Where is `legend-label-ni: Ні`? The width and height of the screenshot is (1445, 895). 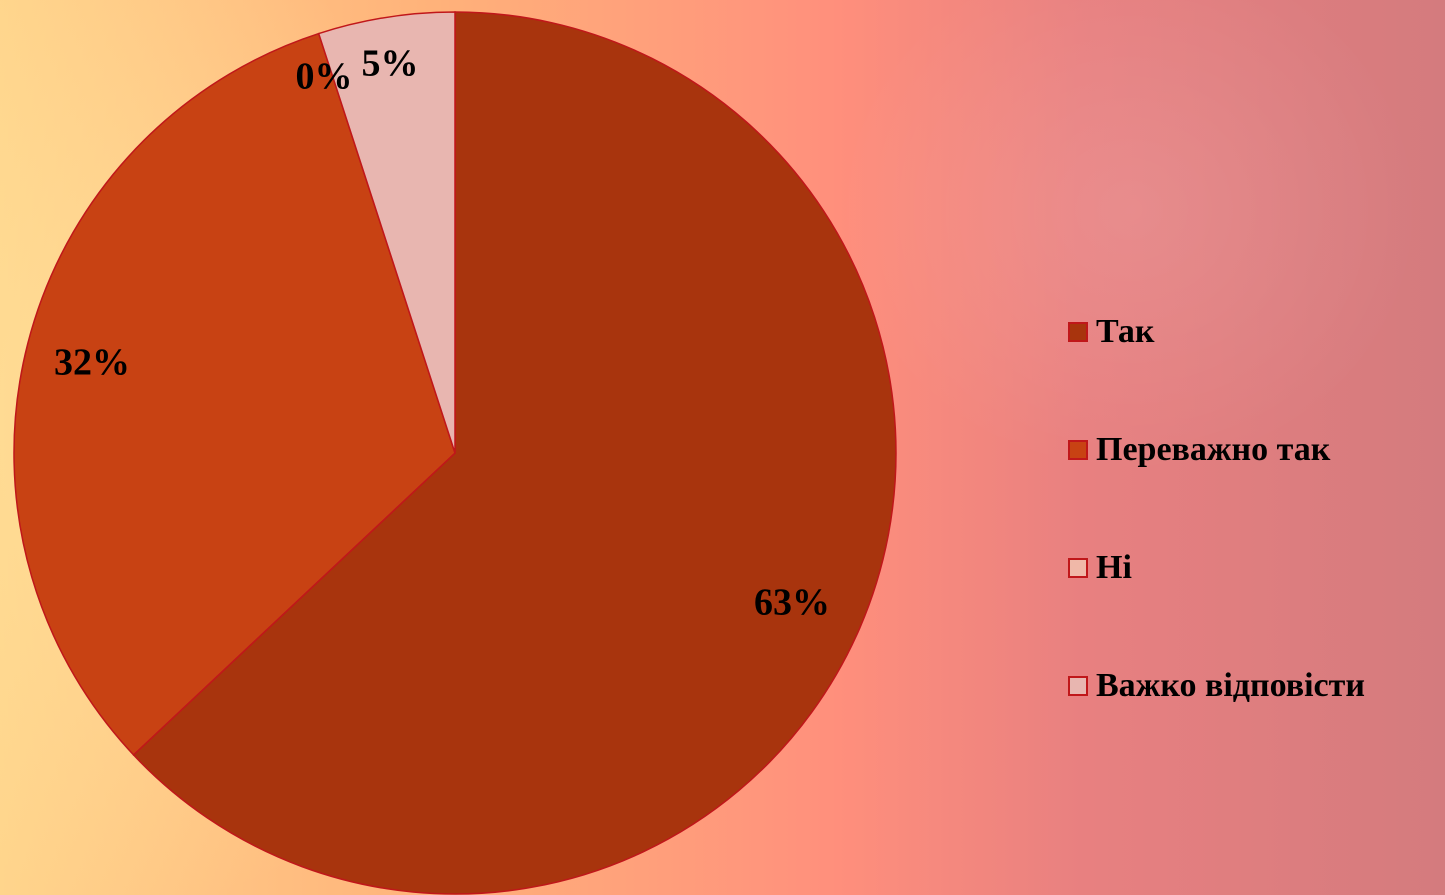
legend-label-ni: Ні is located at coordinates (1114, 567).